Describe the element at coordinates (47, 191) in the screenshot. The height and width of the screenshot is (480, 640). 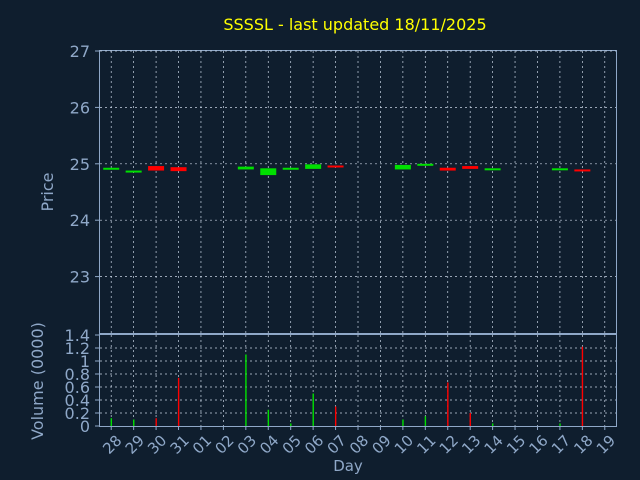
I see `price-axis-label: Price` at that location.